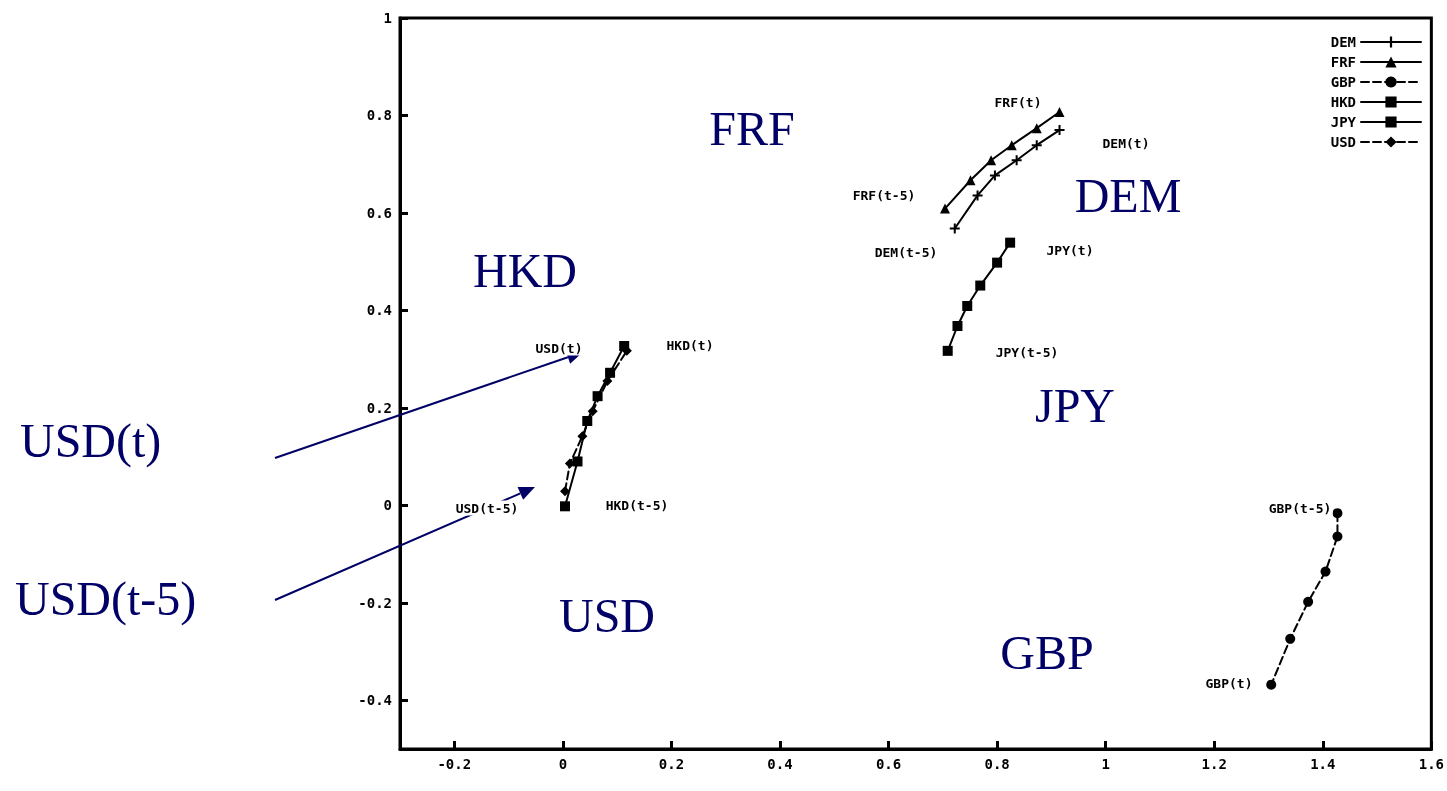 The width and height of the screenshot is (1447, 791). Describe the element at coordinates (1070, 250) in the screenshot. I see `annotation: JPY(t)` at that location.